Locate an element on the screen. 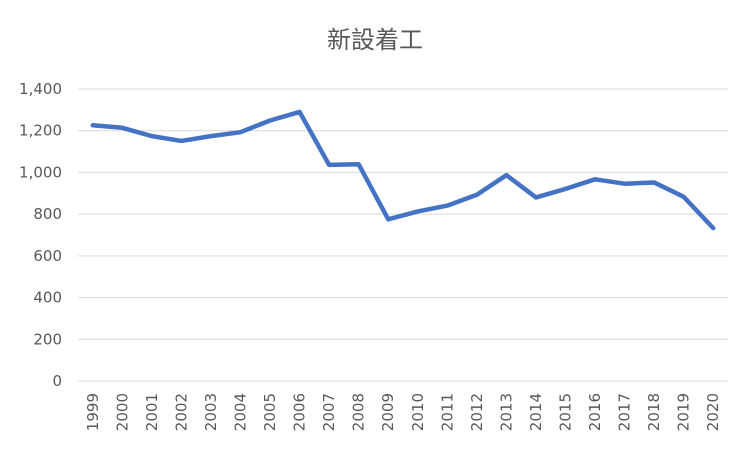  x-tick-label: 2016 is located at coordinates (595, 412).